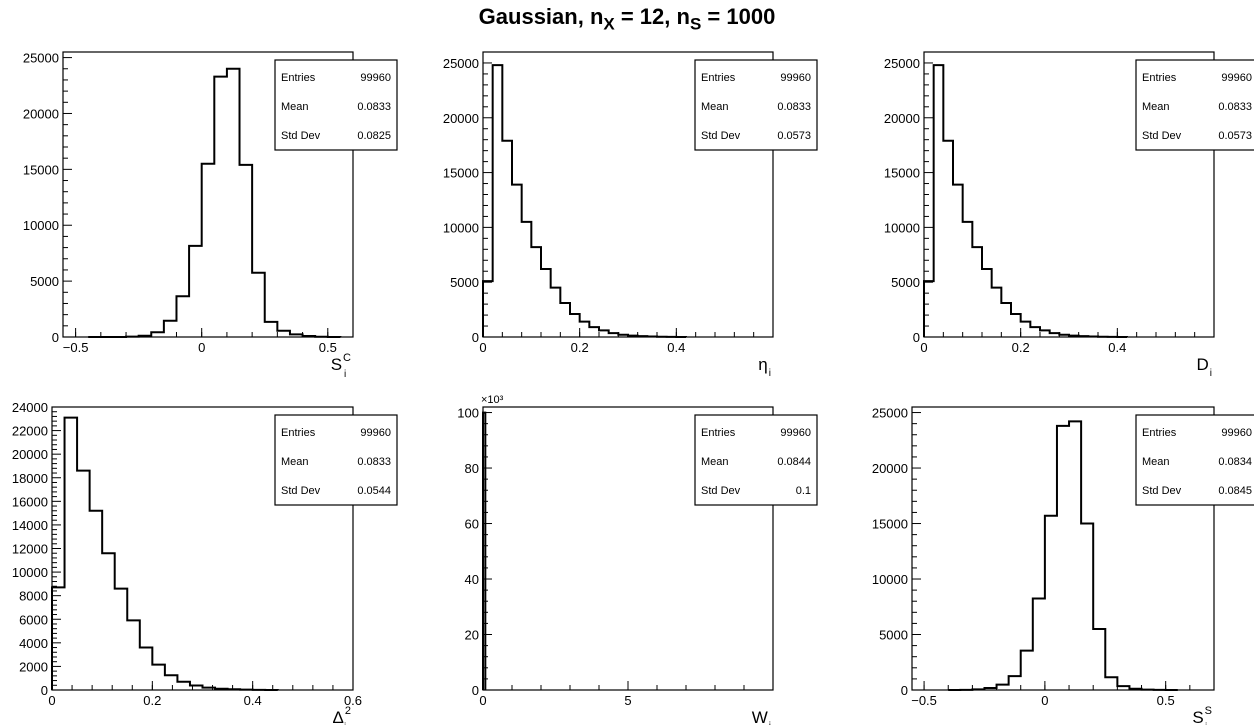 The width and height of the screenshot is (1254, 725). I want to click on stats-value: 0.0825, so click(374, 136).